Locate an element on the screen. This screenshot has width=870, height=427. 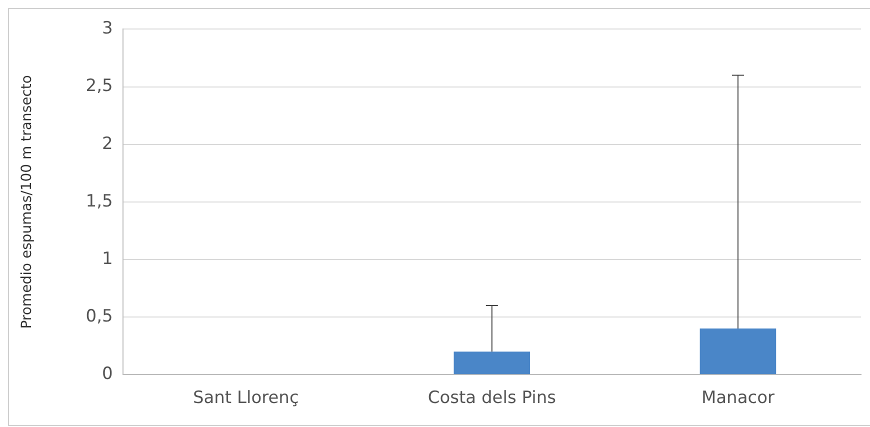
x-tick-label: Costa dels Pins is located at coordinates (492, 398).